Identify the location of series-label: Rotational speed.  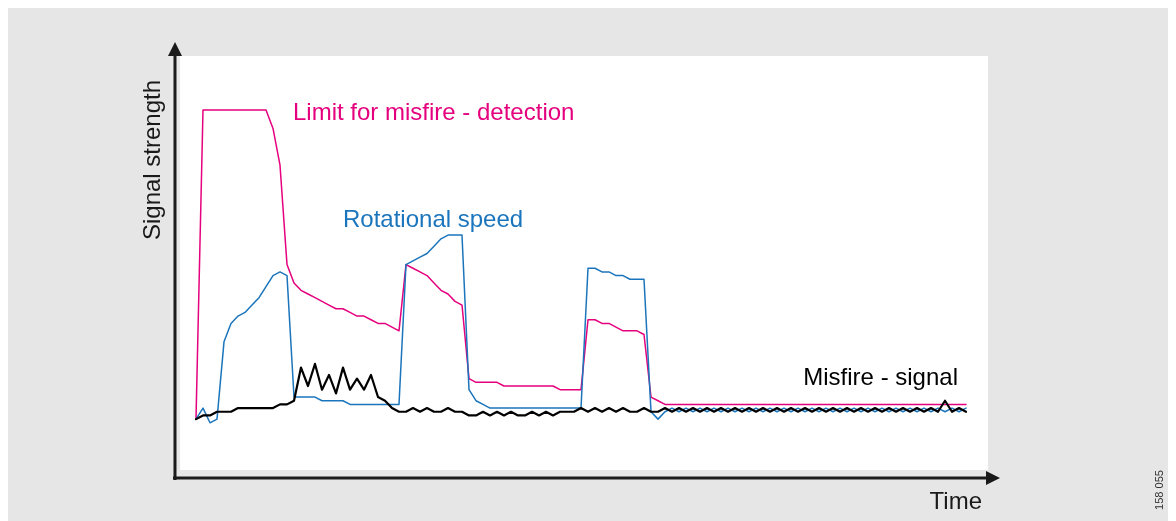
(433, 218).